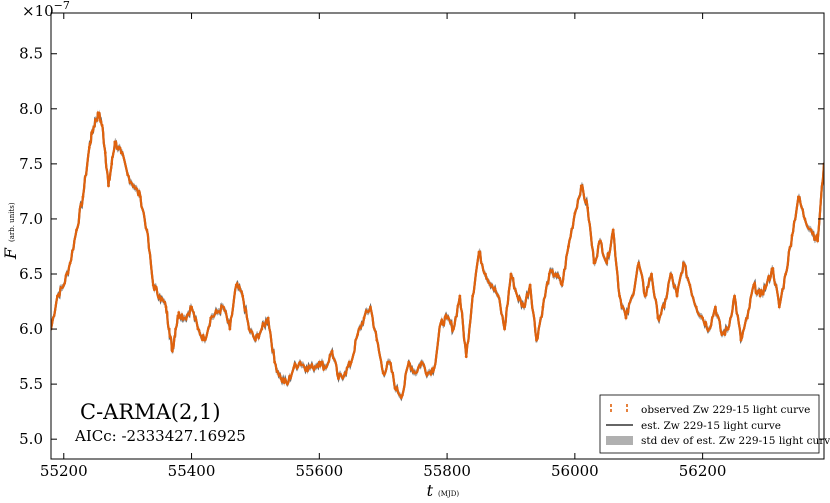  What do you see at coordinates (12, 222) in the screenshot?
I see `y-axis-unit: (arb. units)` at bounding box center [12, 222].